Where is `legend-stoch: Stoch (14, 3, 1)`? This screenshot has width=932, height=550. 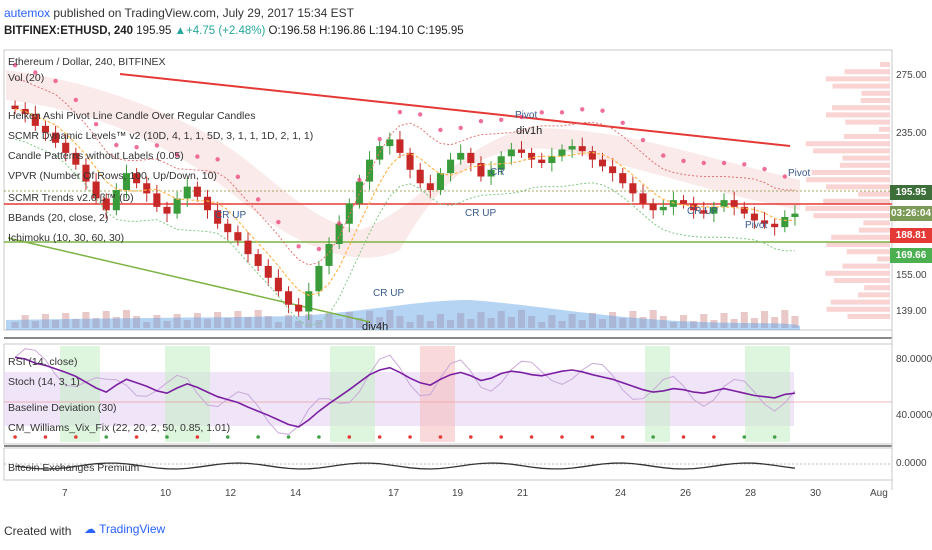 legend-stoch: Stoch (14, 3, 1) is located at coordinates (44, 382).